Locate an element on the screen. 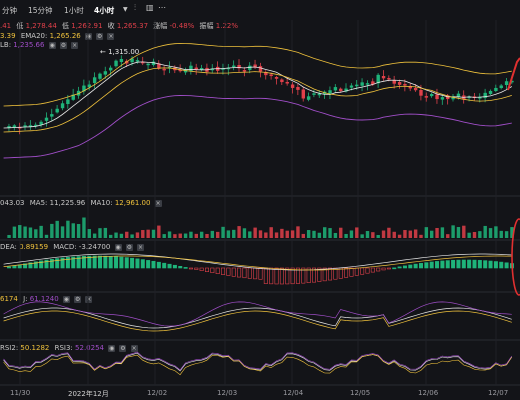 The image size is (520, 400). timeframe-4h: 4小时 is located at coordinates (104, 10).